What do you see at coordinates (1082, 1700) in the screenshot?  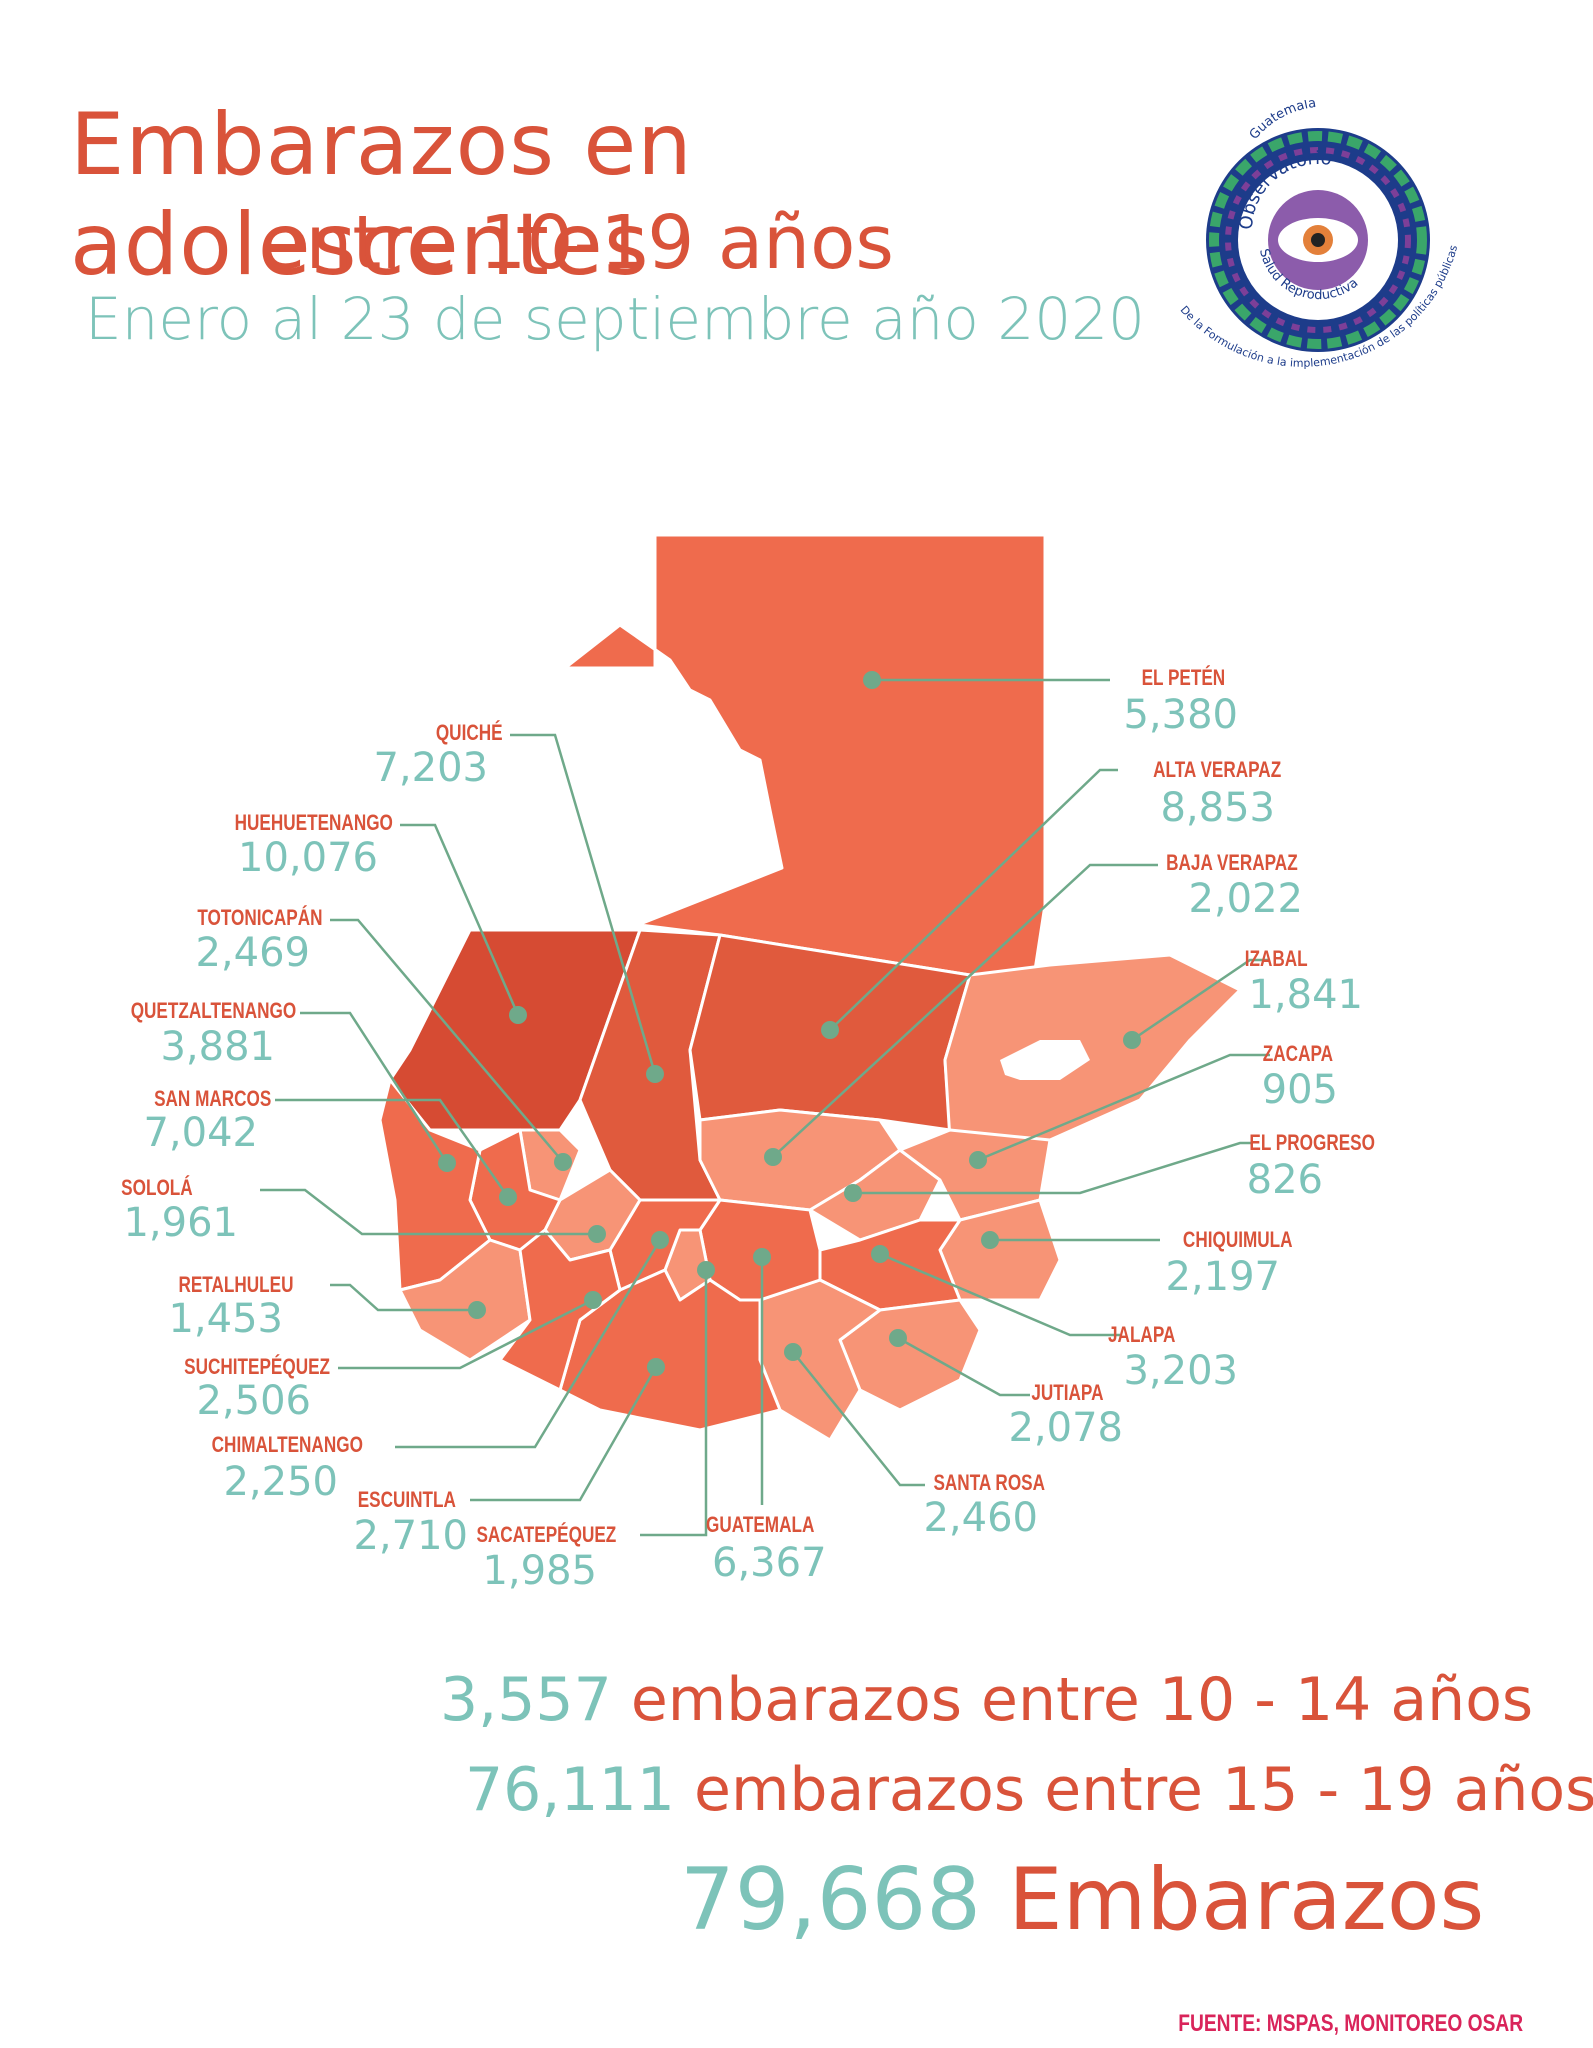 I see `summary-10-14-text: embarazos entre 10 - 14 años` at bounding box center [1082, 1700].